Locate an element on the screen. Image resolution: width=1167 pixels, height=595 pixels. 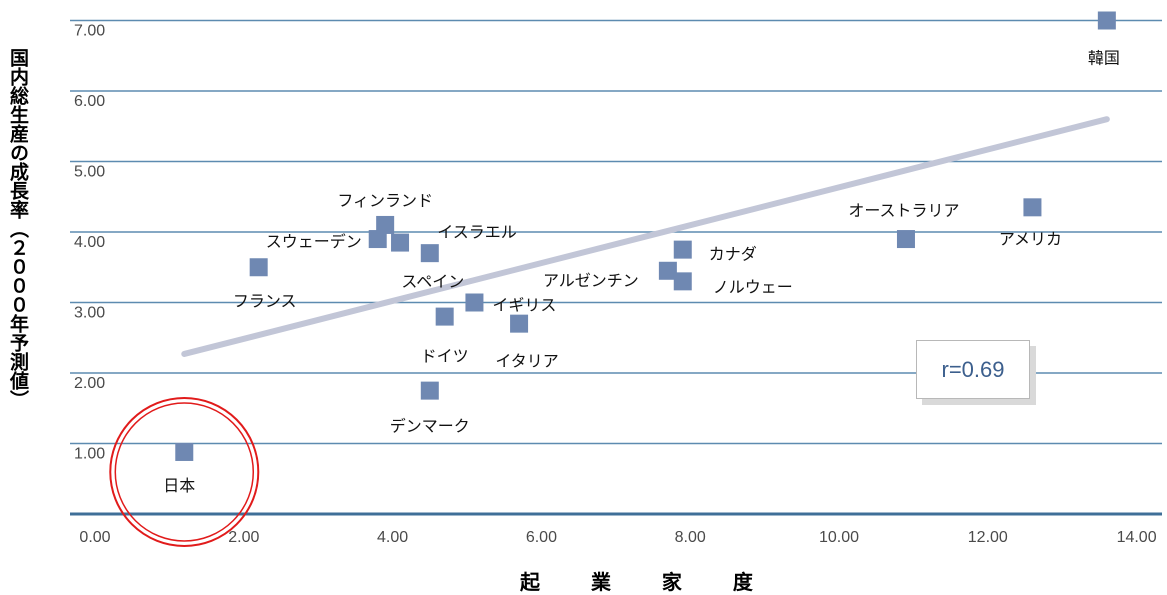
y-tick-label: 7.00 is located at coordinates (89, 31).